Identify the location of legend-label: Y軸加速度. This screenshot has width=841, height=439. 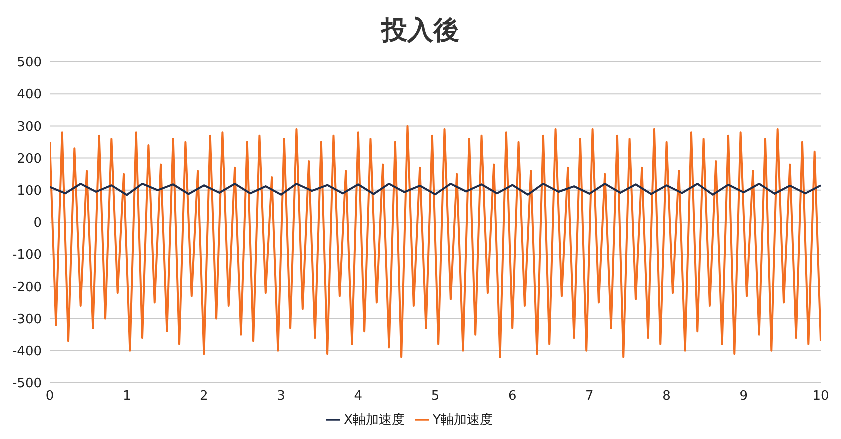
(462, 420).